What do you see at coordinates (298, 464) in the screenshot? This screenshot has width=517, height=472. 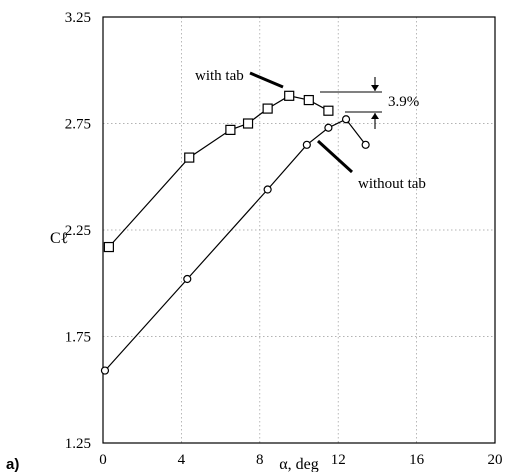 I see `x-axis-label: α, deg` at bounding box center [298, 464].